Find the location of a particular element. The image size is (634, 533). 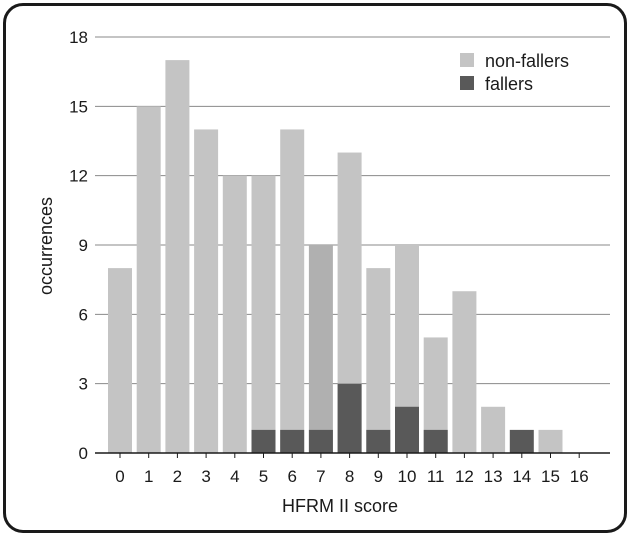

x-tick-label: 0 is located at coordinates (119, 476).